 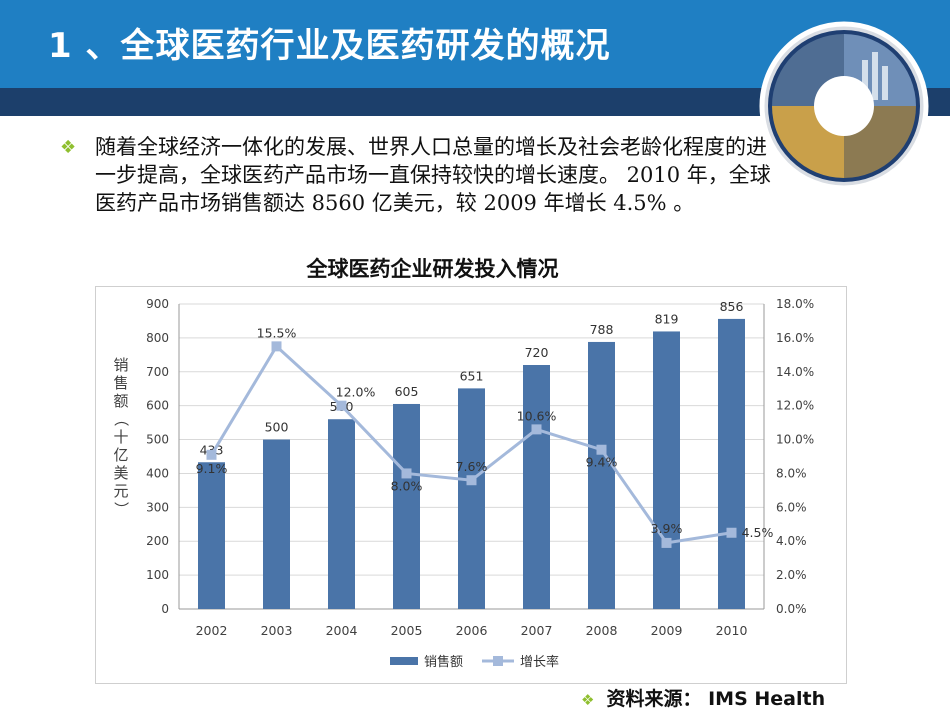 What do you see at coordinates (165, 609) in the screenshot?
I see `y-tick-label: 0` at bounding box center [165, 609].